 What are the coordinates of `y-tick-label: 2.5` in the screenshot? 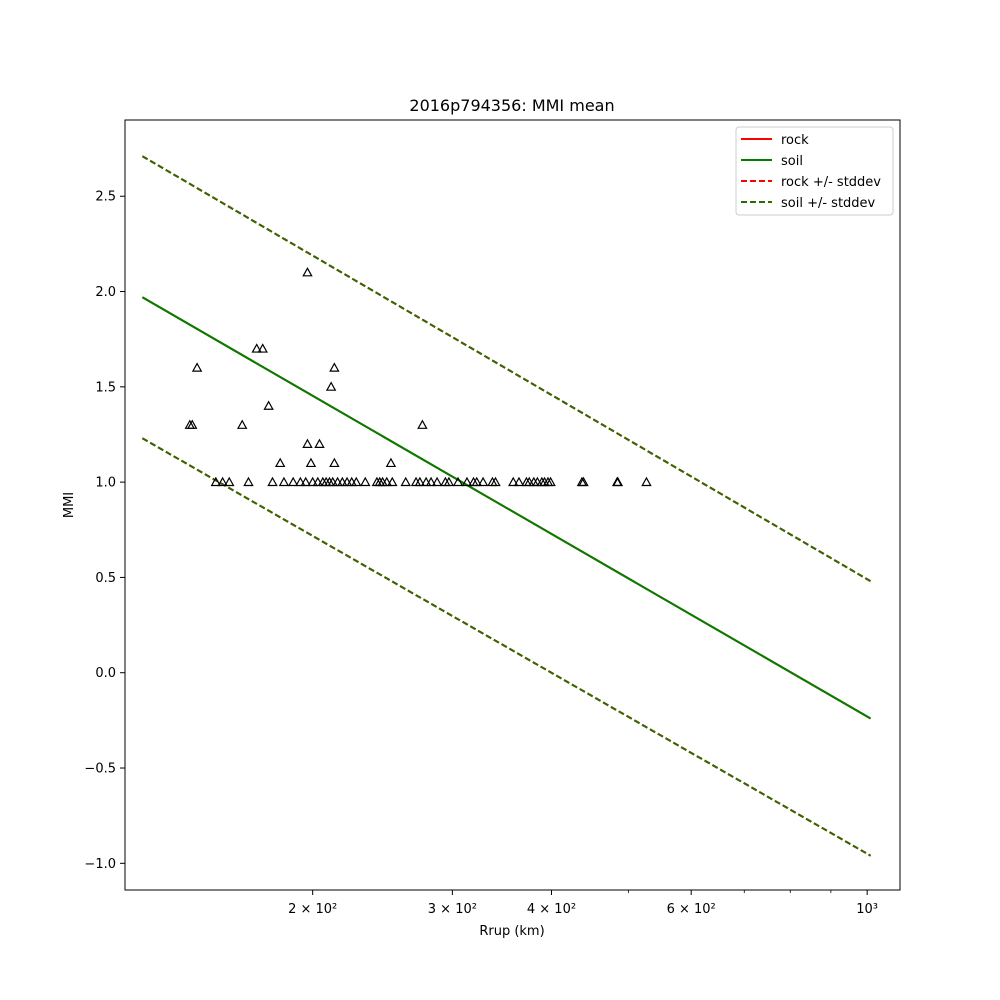 It's located at (105, 197).